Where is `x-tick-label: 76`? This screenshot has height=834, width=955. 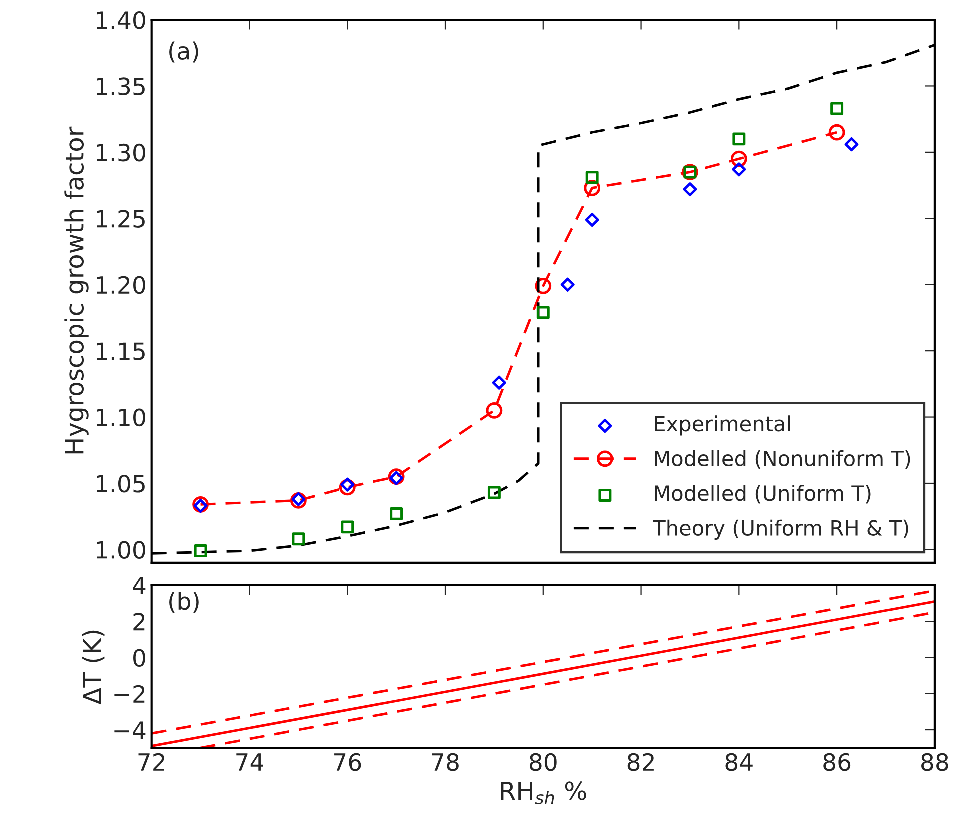
x-tick-label: 76 is located at coordinates (348, 762).